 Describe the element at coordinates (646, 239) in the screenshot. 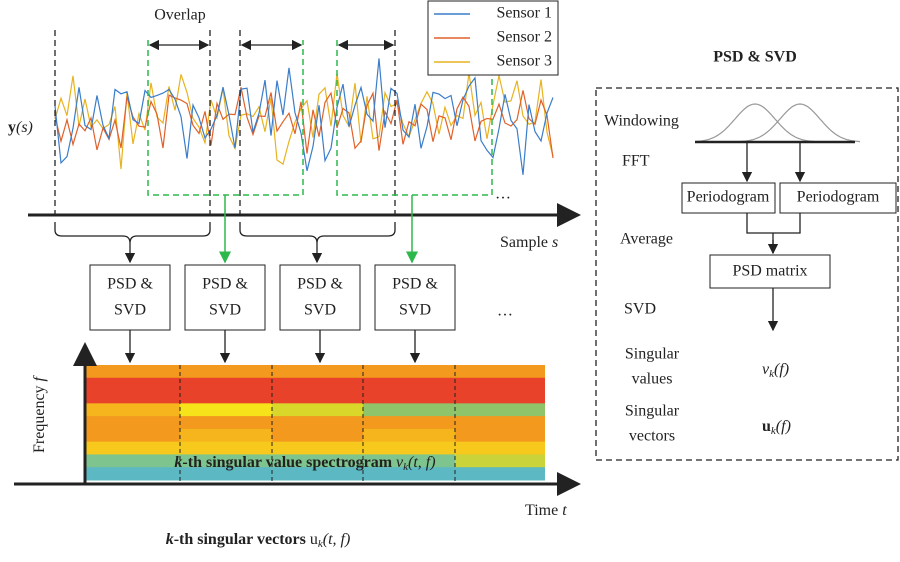

I see `average-label: Average` at that location.